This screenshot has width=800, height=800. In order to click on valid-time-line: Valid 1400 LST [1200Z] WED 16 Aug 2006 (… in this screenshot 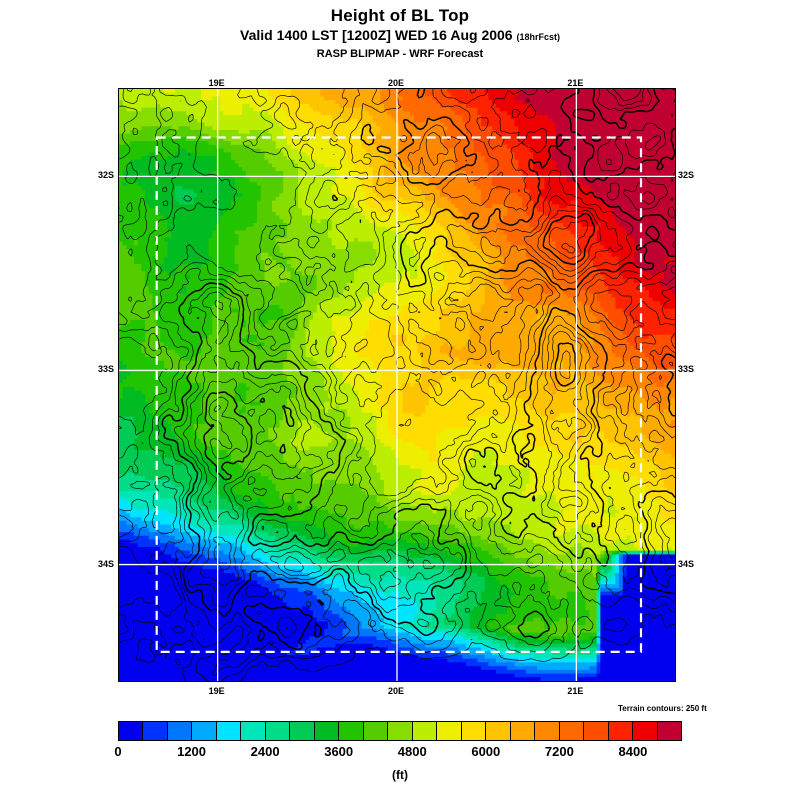, I will do `click(400, 36)`.